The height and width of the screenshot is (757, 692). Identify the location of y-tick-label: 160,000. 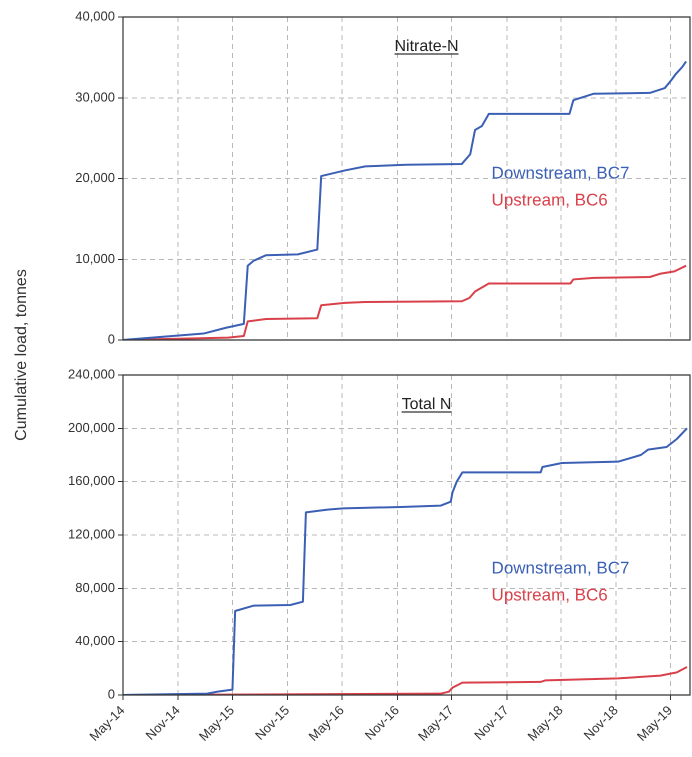
(91, 480).